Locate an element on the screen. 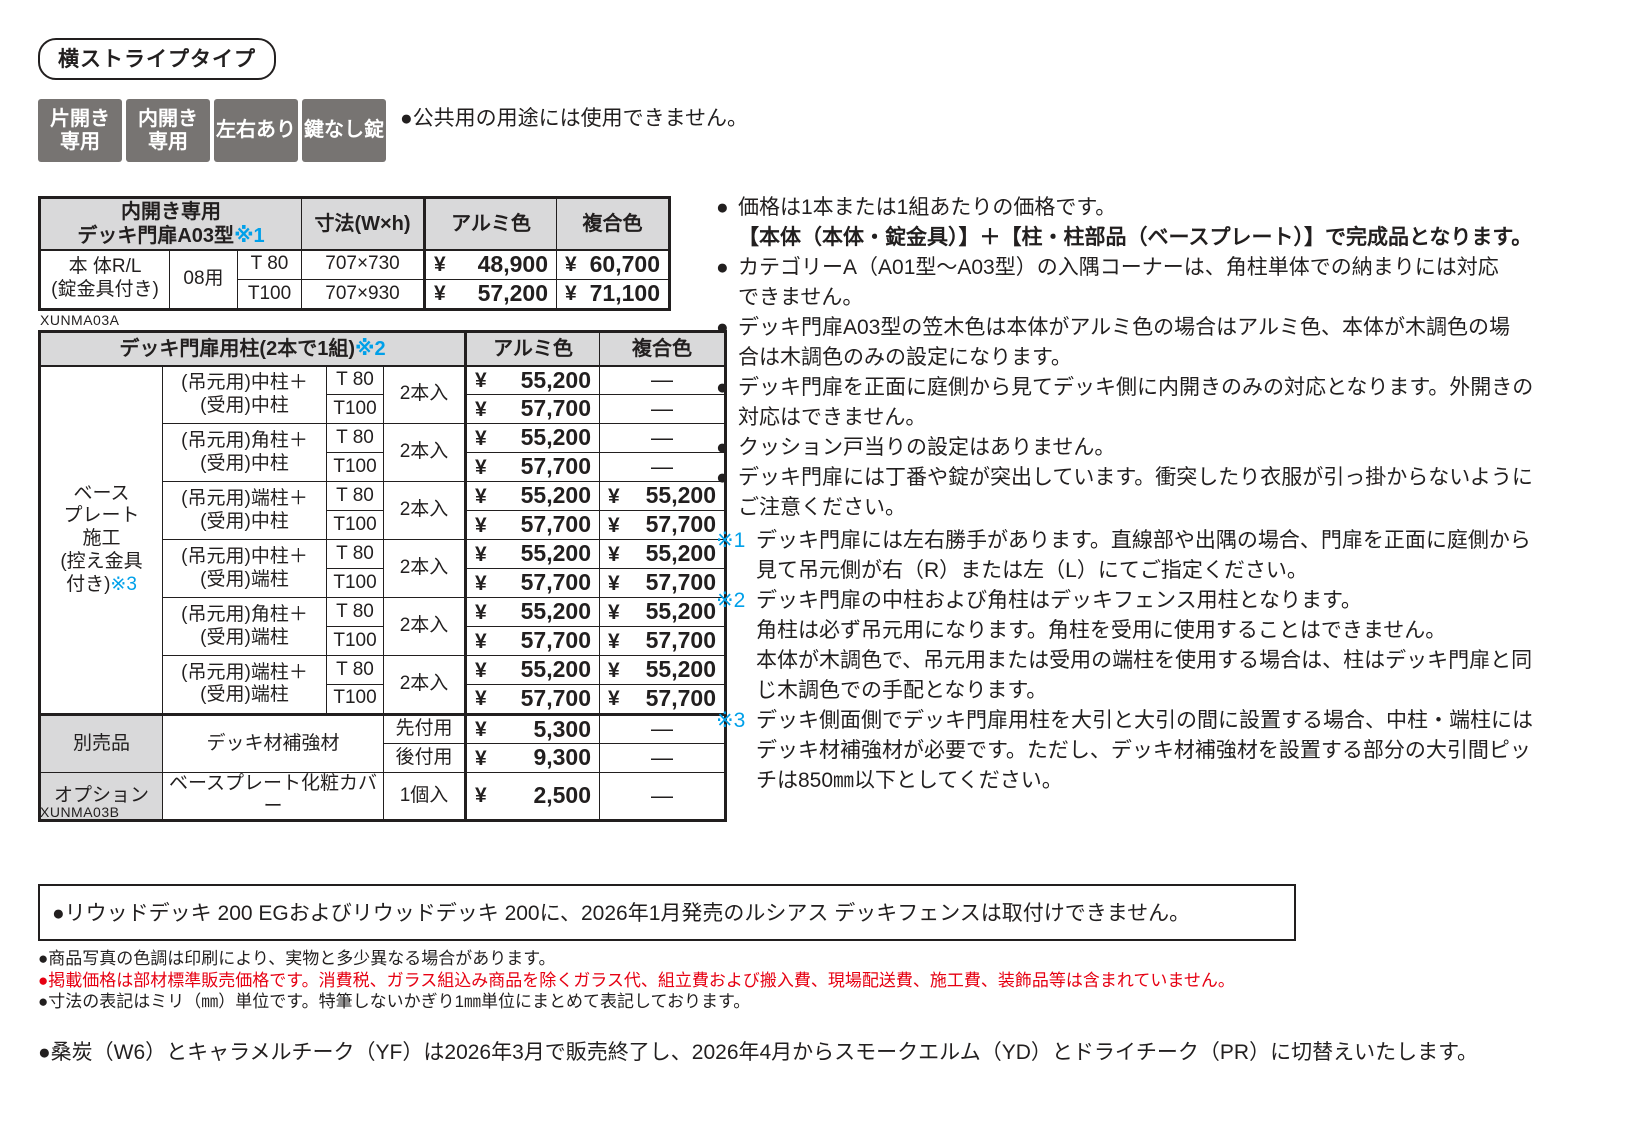 Image resolution: width=1632 pixels, height=1138 pixels. note-line: クッション戸当りの設定はありません。 is located at coordinates (927, 447).